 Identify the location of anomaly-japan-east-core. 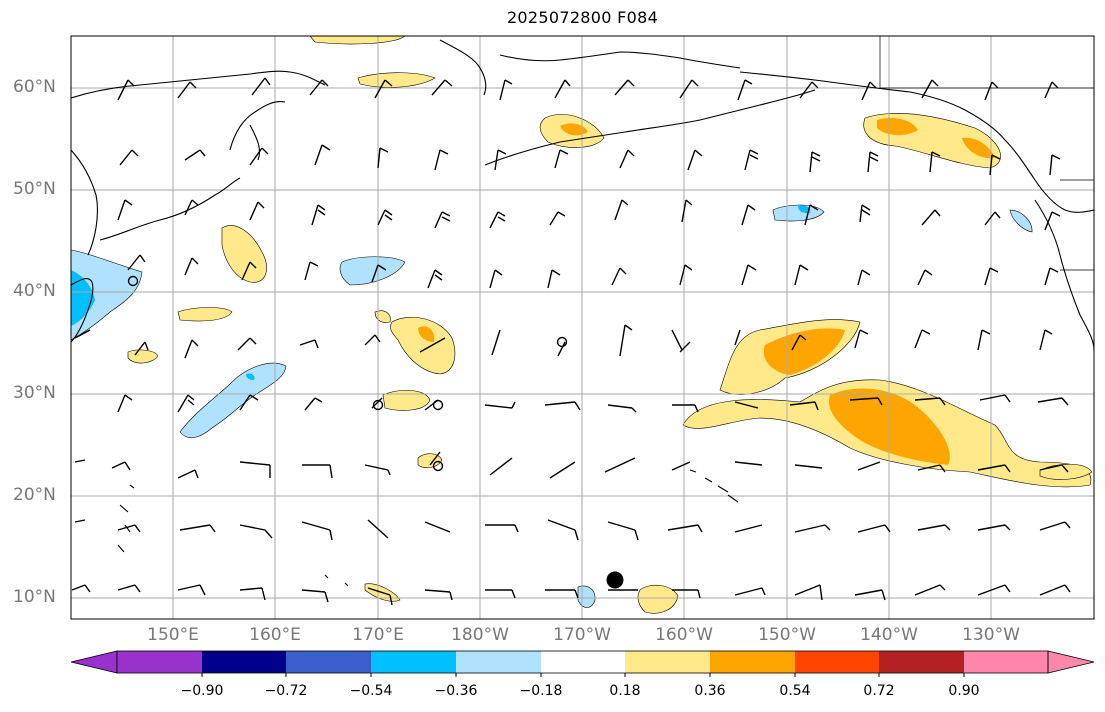
(83, 298).